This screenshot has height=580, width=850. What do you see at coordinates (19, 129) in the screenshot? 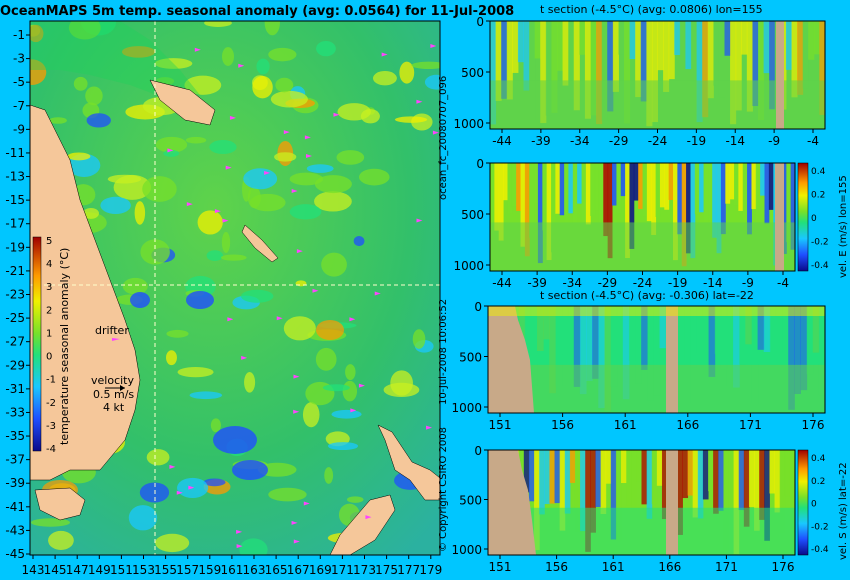
I see `map-y-tick-label: -9` at bounding box center [19, 129].